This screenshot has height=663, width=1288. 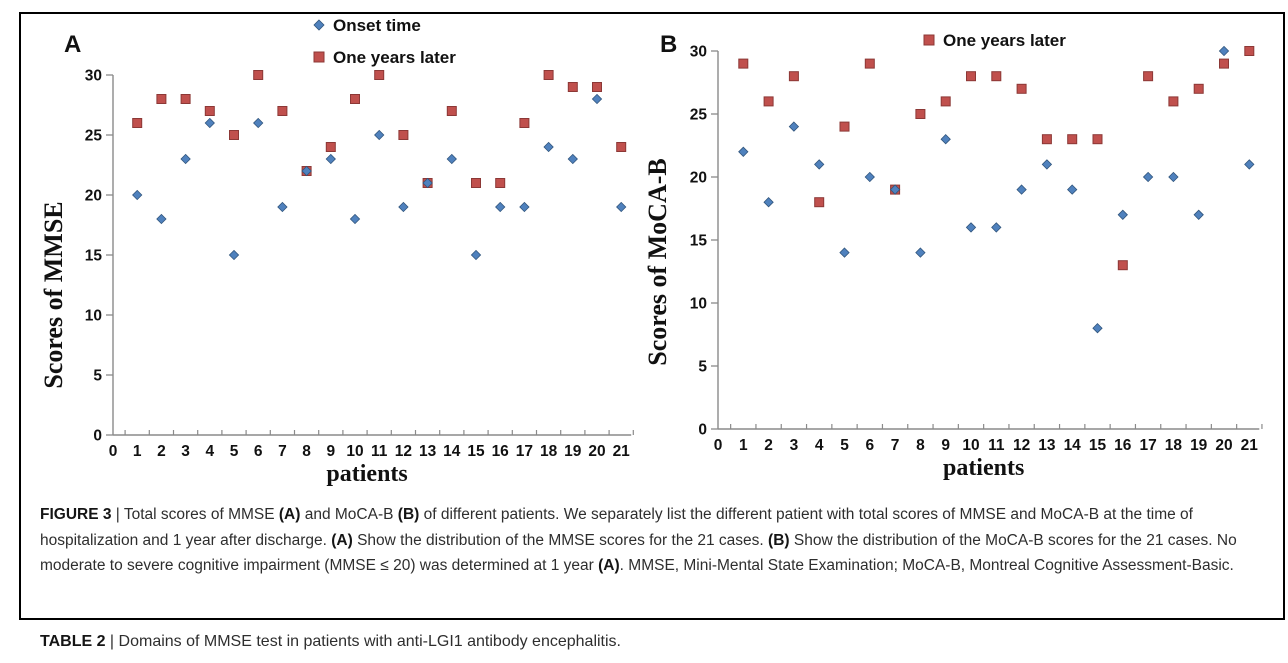 I want to click on panel-letter: B, so click(x=668, y=44).